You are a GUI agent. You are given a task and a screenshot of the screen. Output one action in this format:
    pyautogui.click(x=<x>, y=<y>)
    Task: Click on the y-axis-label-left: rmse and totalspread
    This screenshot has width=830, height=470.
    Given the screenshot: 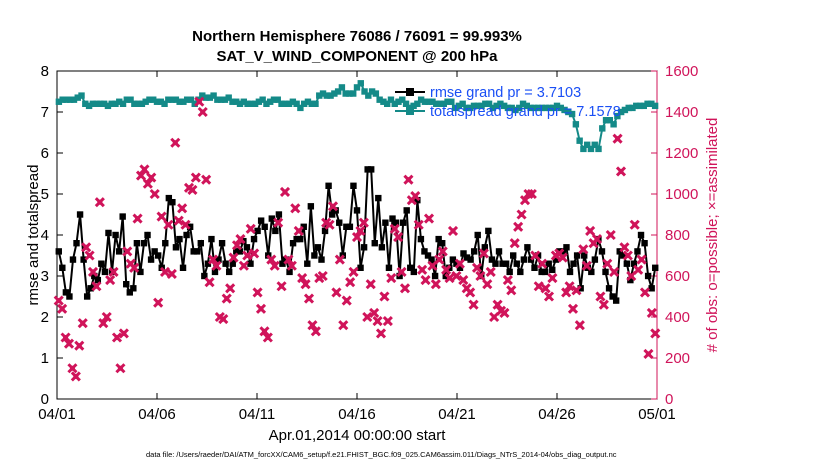 What is the action you would take?
    pyautogui.click(x=33, y=235)
    